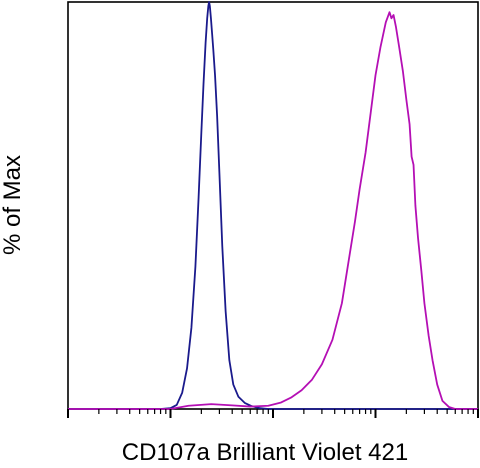  I want to click on y-axis-label: % of Max, so click(13, 205).